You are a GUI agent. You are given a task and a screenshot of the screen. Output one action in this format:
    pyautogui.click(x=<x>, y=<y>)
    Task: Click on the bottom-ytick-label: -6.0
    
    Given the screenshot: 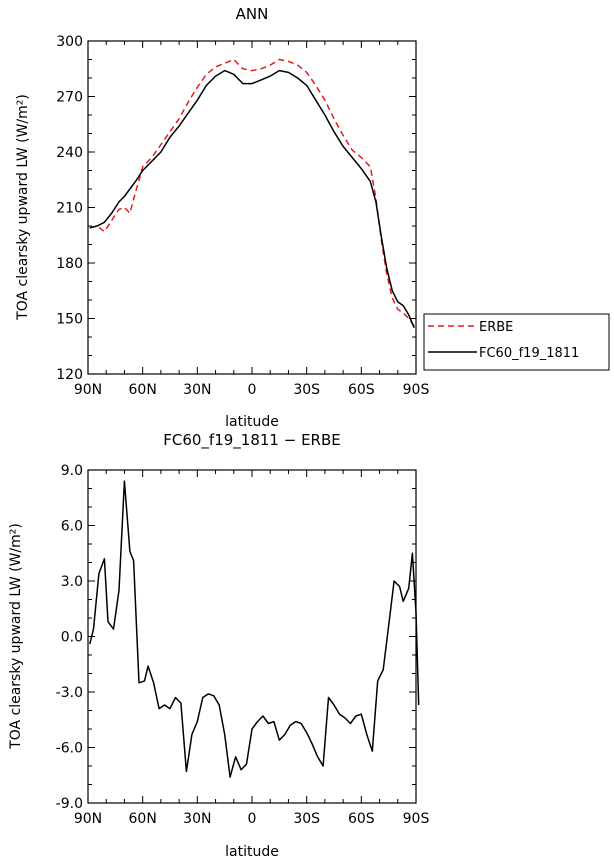 What is the action you would take?
    pyautogui.click(x=69, y=749)
    